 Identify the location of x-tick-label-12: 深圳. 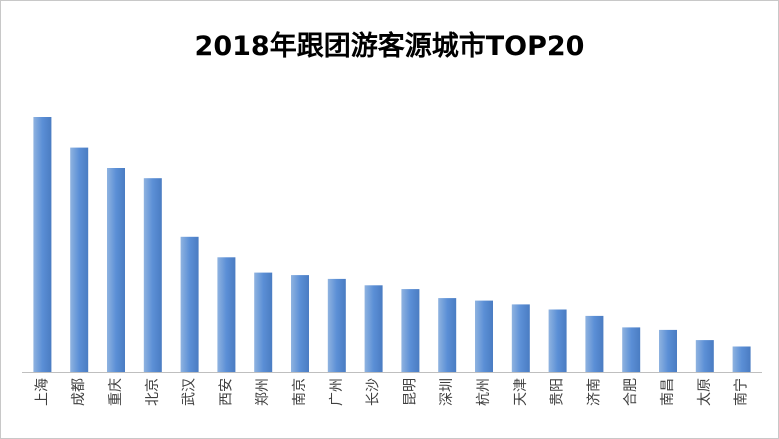
(447, 392).